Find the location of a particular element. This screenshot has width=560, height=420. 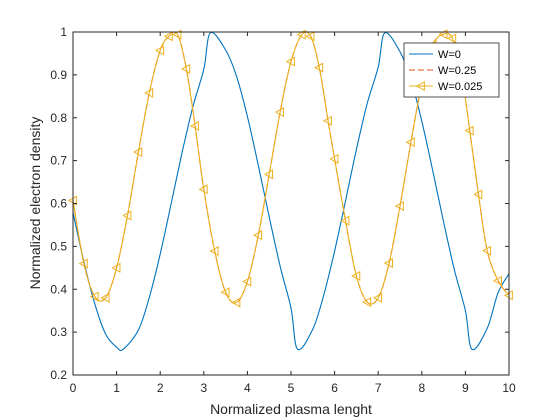

y-tick-label-6: 0.8 is located at coordinates (58, 118).